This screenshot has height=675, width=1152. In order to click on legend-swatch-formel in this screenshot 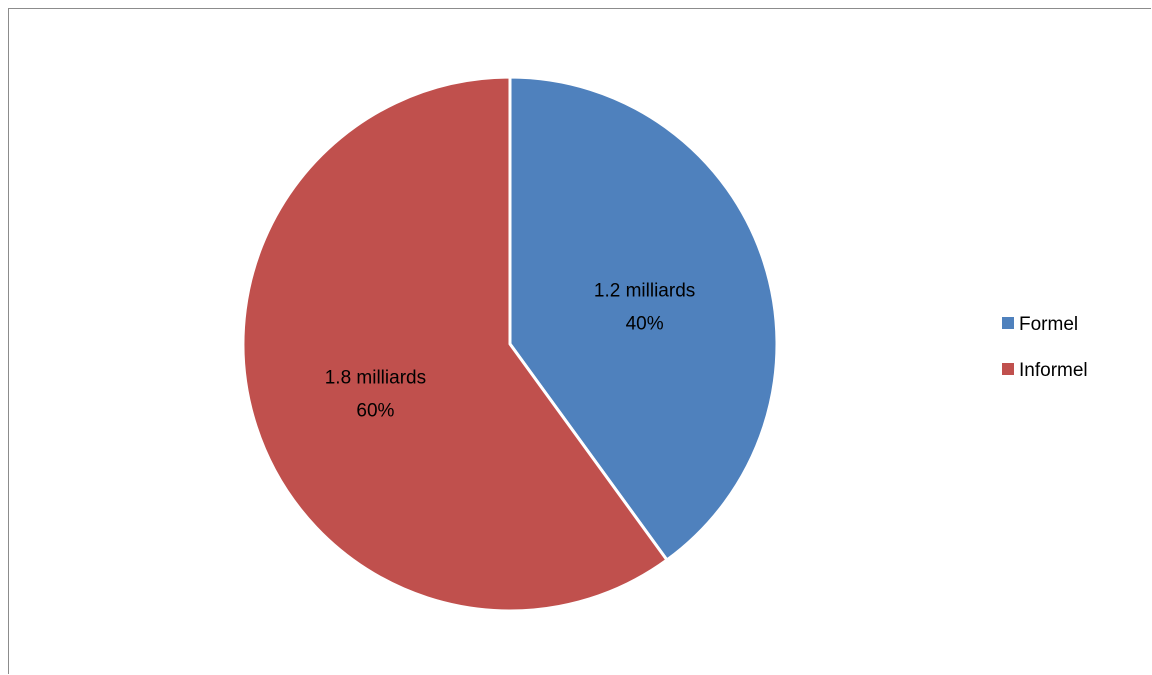, I will do `click(1008, 323)`.